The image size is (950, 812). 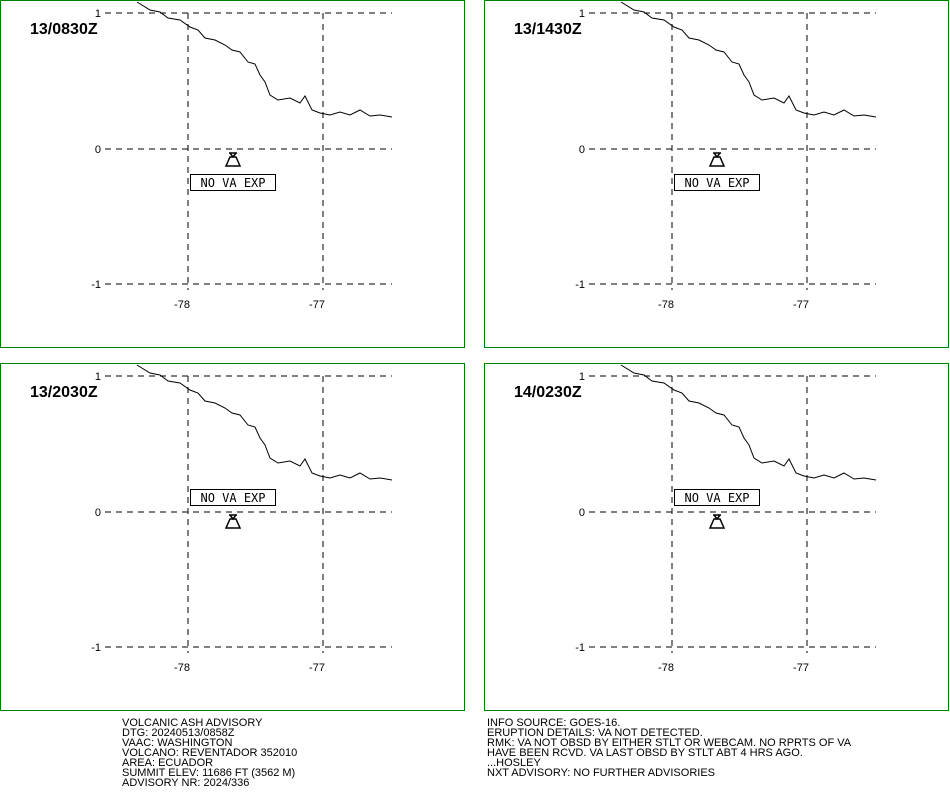 What do you see at coordinates (595, 733) in the screenshot?
I see `advisory-line: ERUPTION DETAILS: VA NOT DETECTED.` at bounding box center [595, 733].